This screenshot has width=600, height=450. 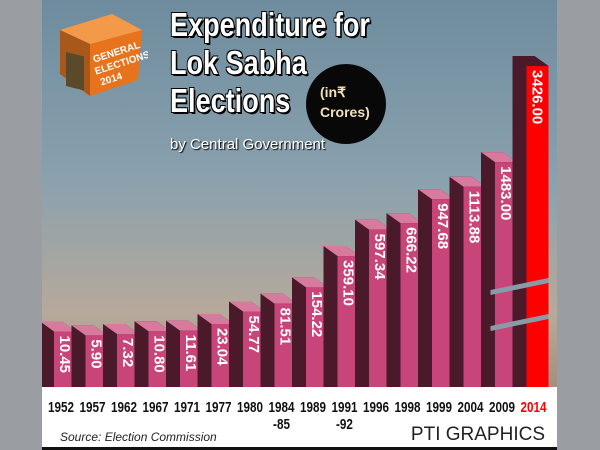 I want to click on unit-line-1: (in₹, so click(x=333, y=92).